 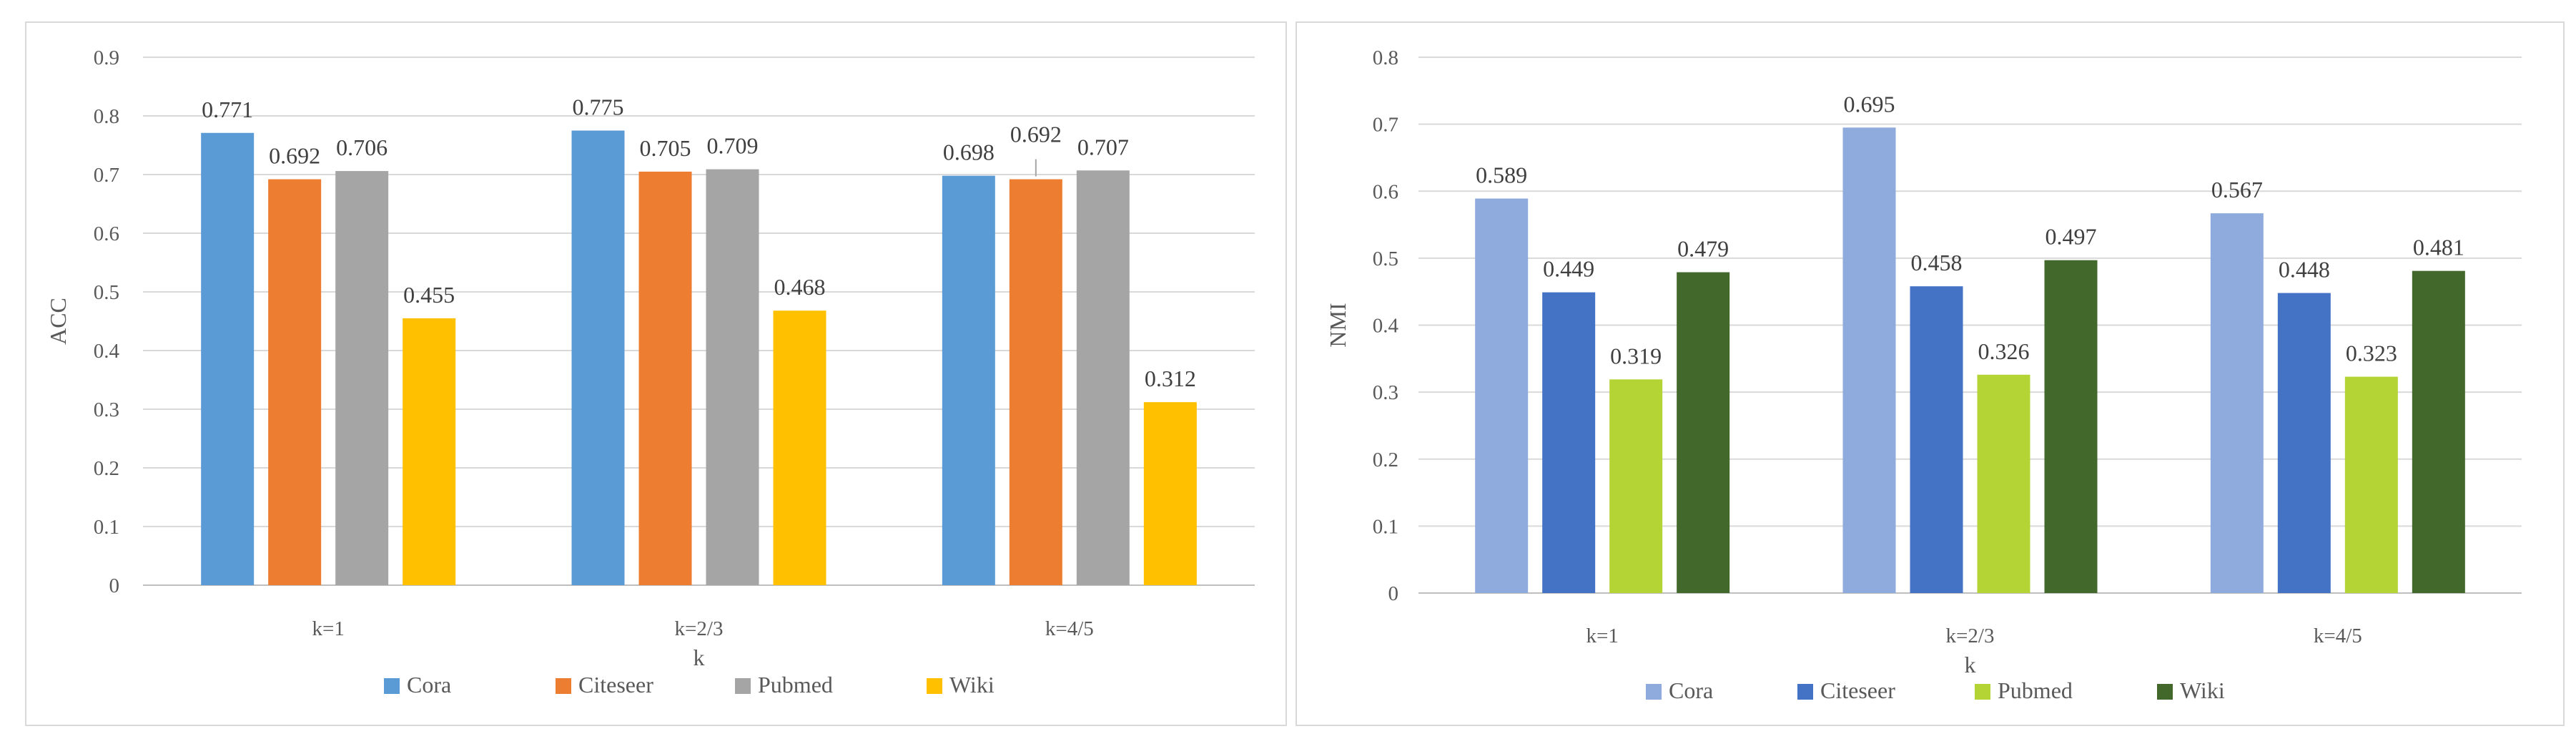 What do you see at coordinates (934, 686) in the screenshot?
I see `acc-legend-swatch-wiki` at bounding box center [934, 686].